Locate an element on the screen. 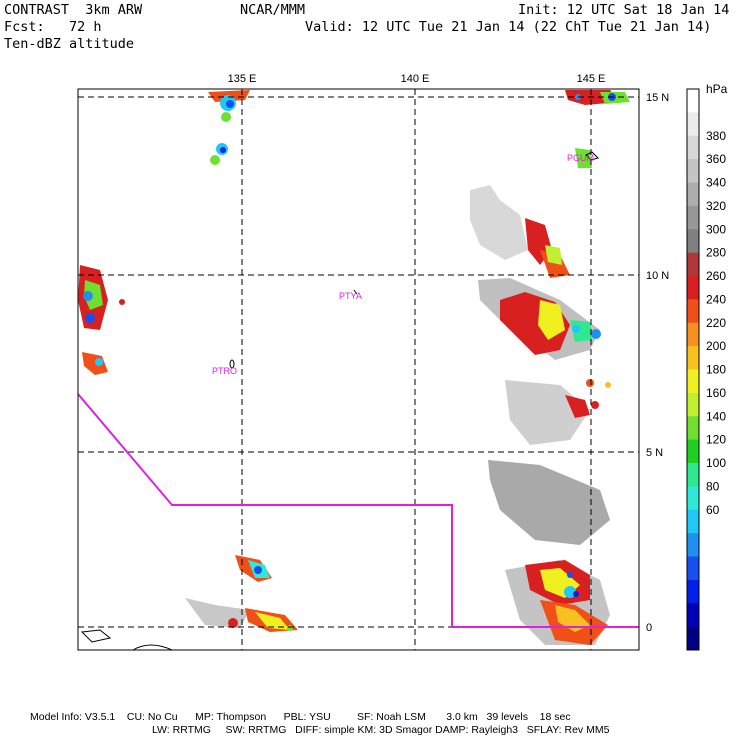 This screenshot has width=740, height=740. colorbar-label: 320 is located at coordinates (716, 206).